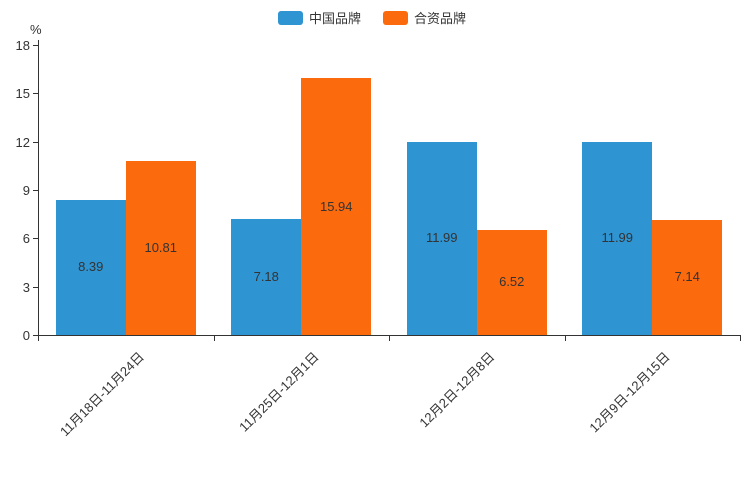 This screenshot has width=744, height=496. Describe the element at coordinates (629, 392) in the screenshot. I see `x-category-label: 12月9日-12月15日` at that location.